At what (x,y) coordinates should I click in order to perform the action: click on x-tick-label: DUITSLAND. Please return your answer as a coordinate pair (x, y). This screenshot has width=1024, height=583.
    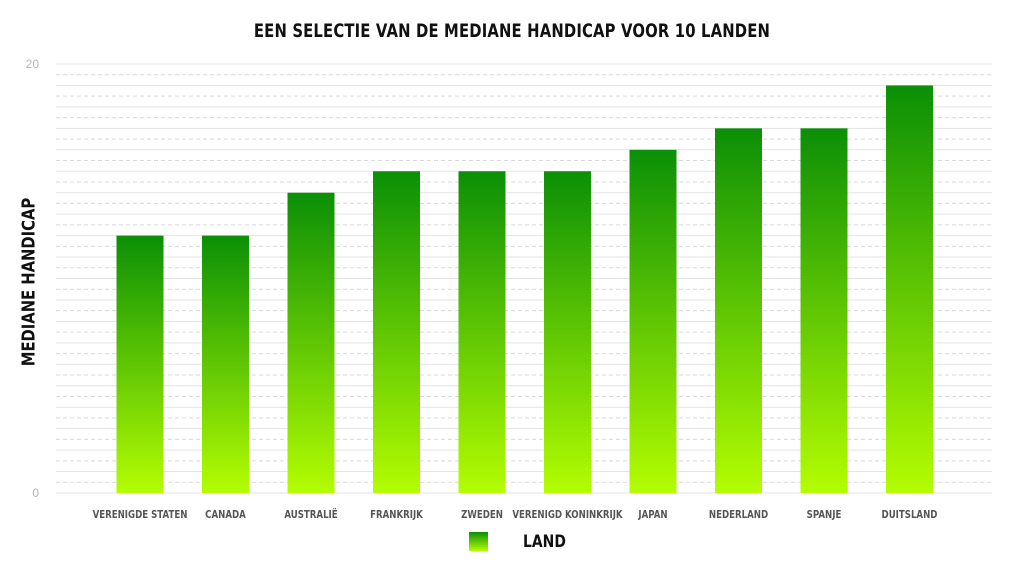
    Looking at the image, I should click on (910, 515).